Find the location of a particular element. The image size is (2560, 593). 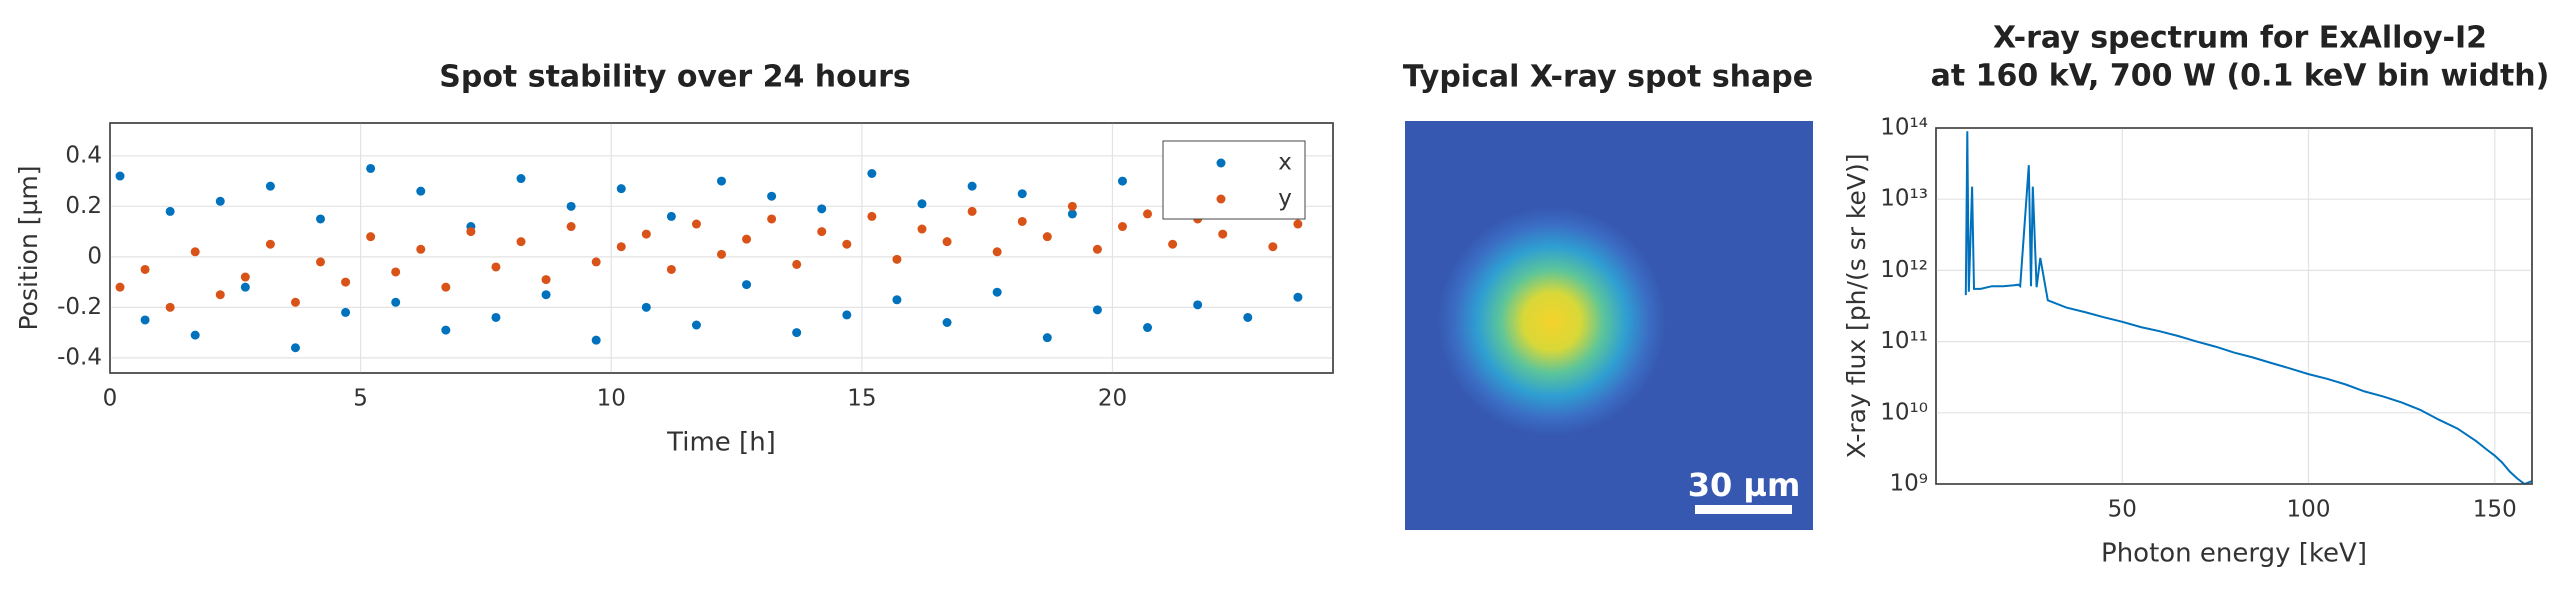

plot-area is located at coordinates (2234, 306).